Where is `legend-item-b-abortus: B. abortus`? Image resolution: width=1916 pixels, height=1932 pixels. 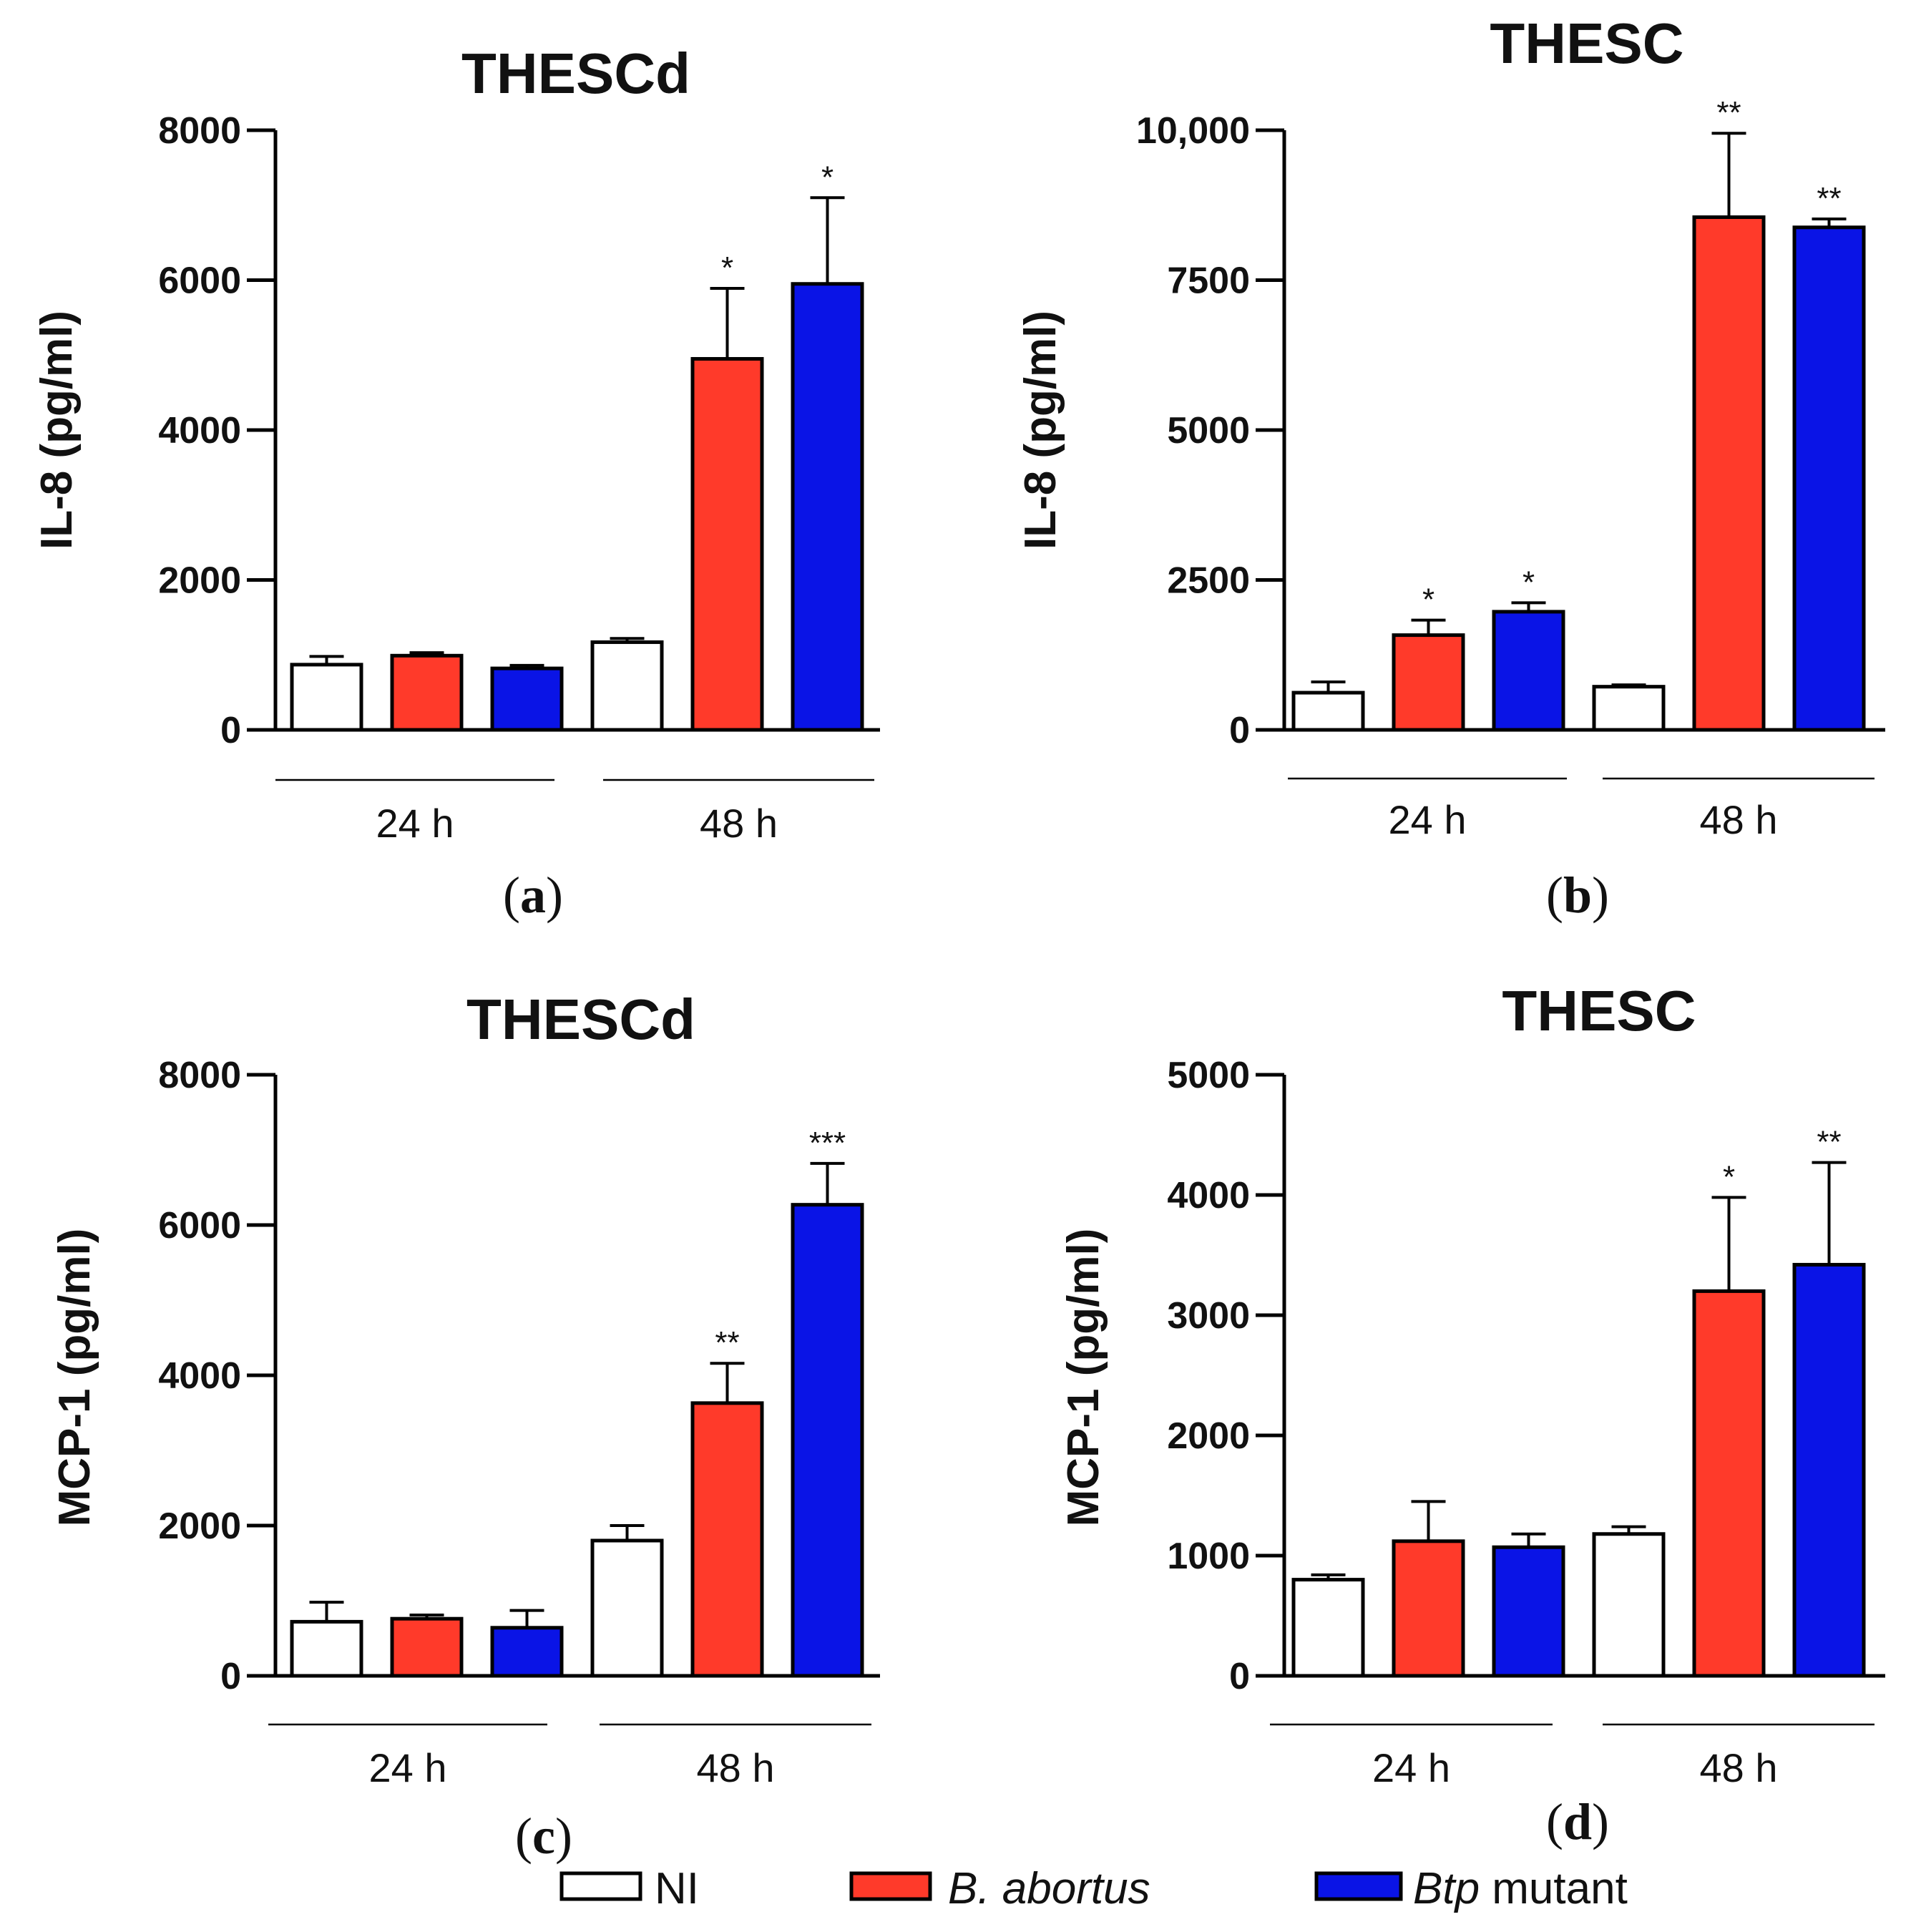
legend-item-b-abortus: B. abortus is located at coordinates (999, 1888).